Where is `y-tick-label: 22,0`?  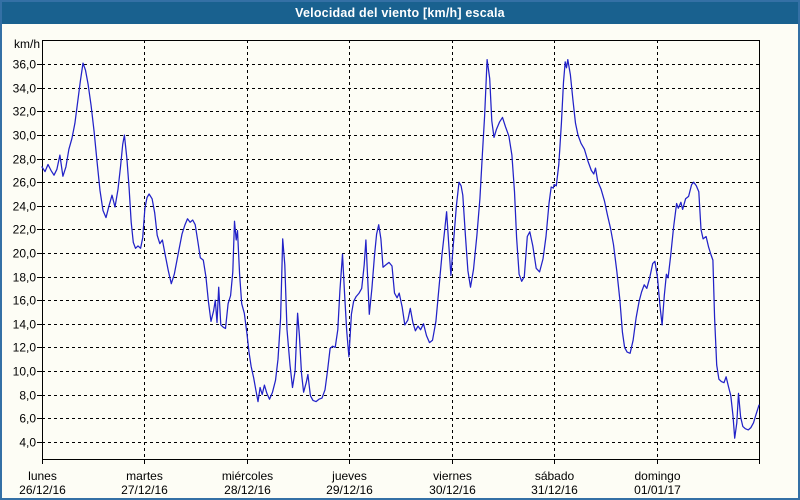
y-tick-label: 22,0 is located at coordinates (25, 230).